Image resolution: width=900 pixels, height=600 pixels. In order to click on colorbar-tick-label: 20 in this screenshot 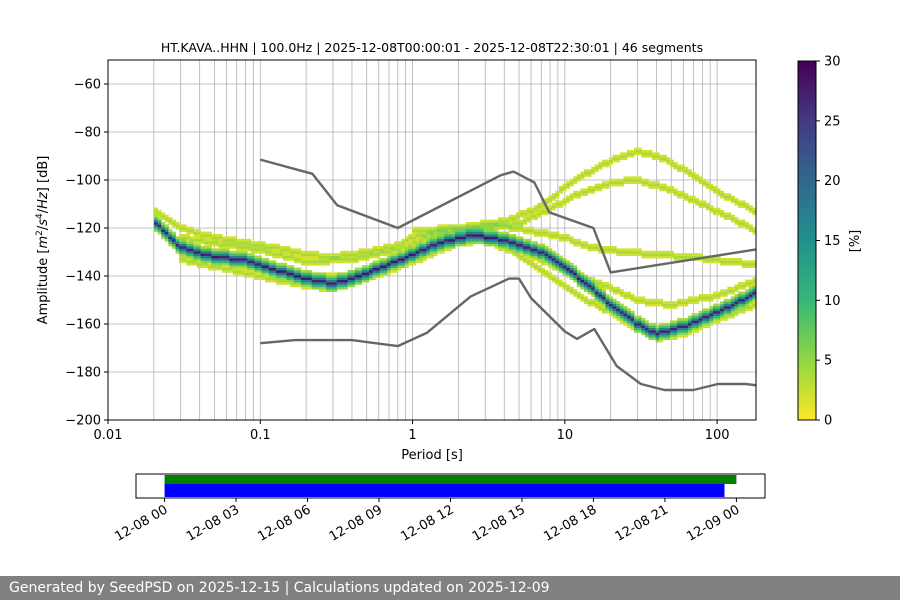, I will do `click(832, 181)`.